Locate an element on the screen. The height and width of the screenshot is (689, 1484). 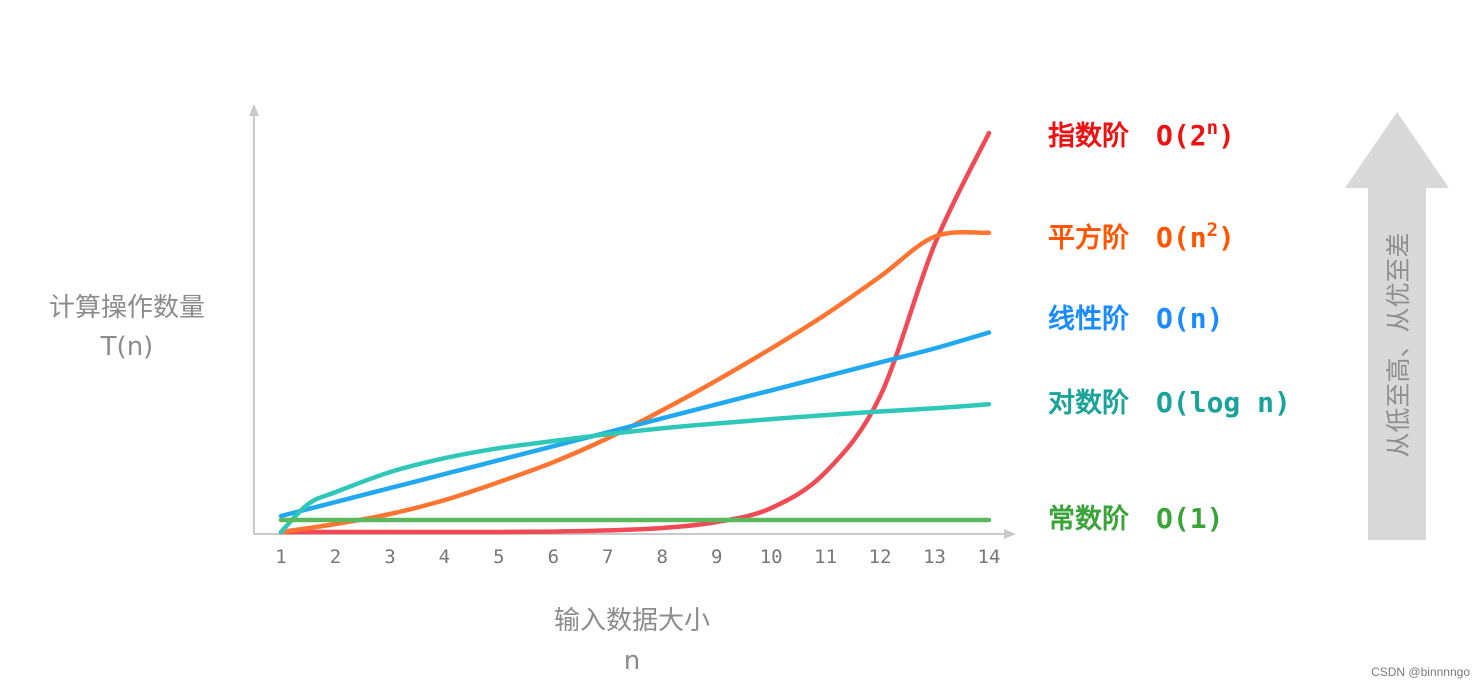
y-axis-label-symbol: T(n) is located at coordinates (127, 347).